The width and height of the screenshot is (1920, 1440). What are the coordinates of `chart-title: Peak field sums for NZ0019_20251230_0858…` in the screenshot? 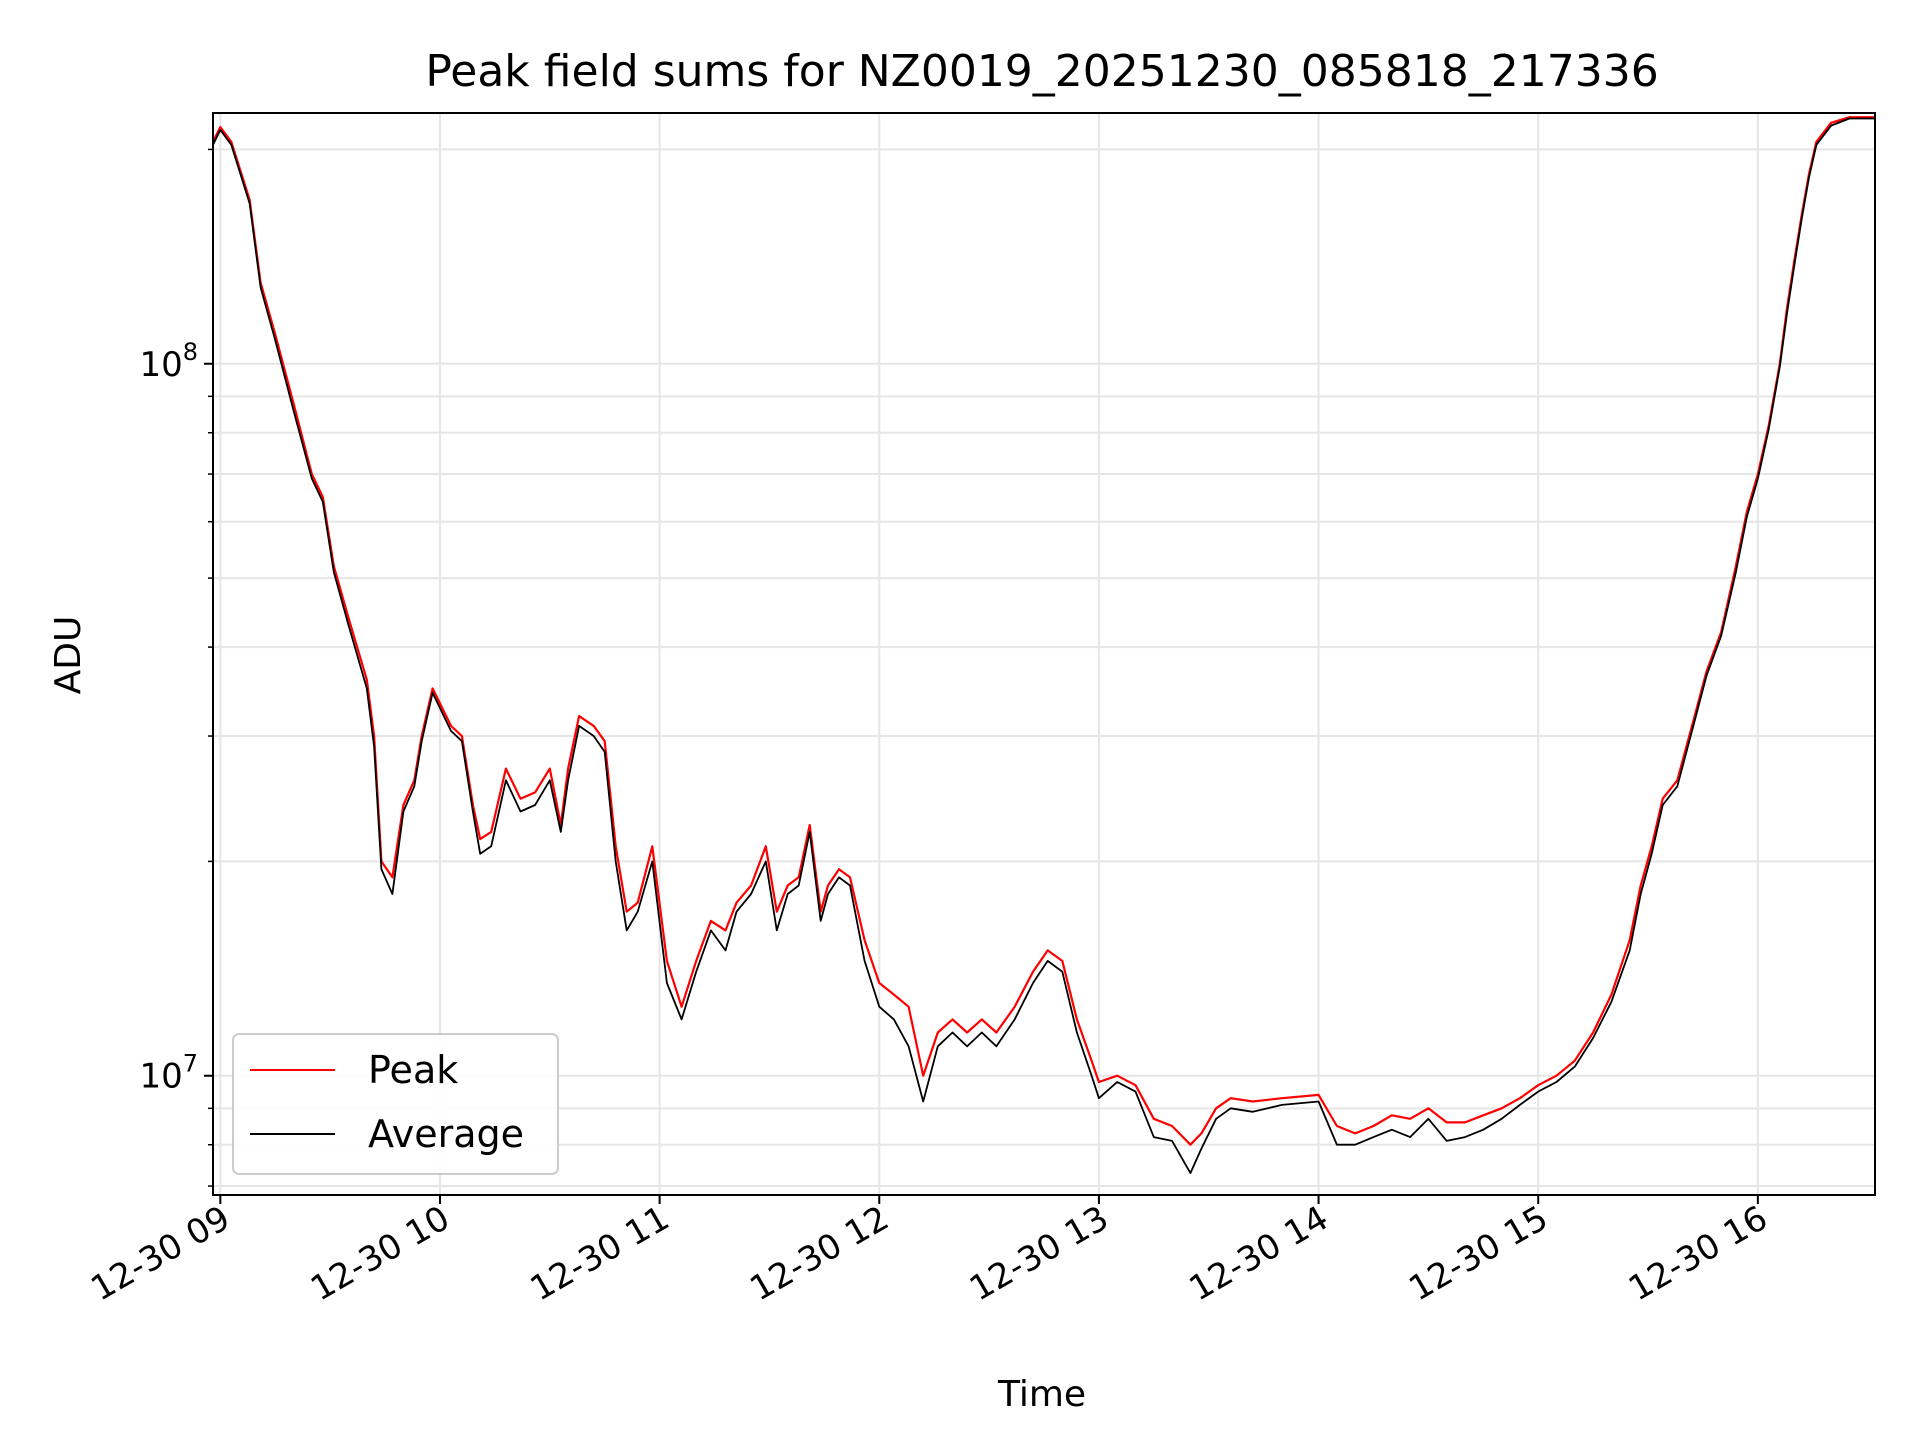 It's located at (1041, 71).